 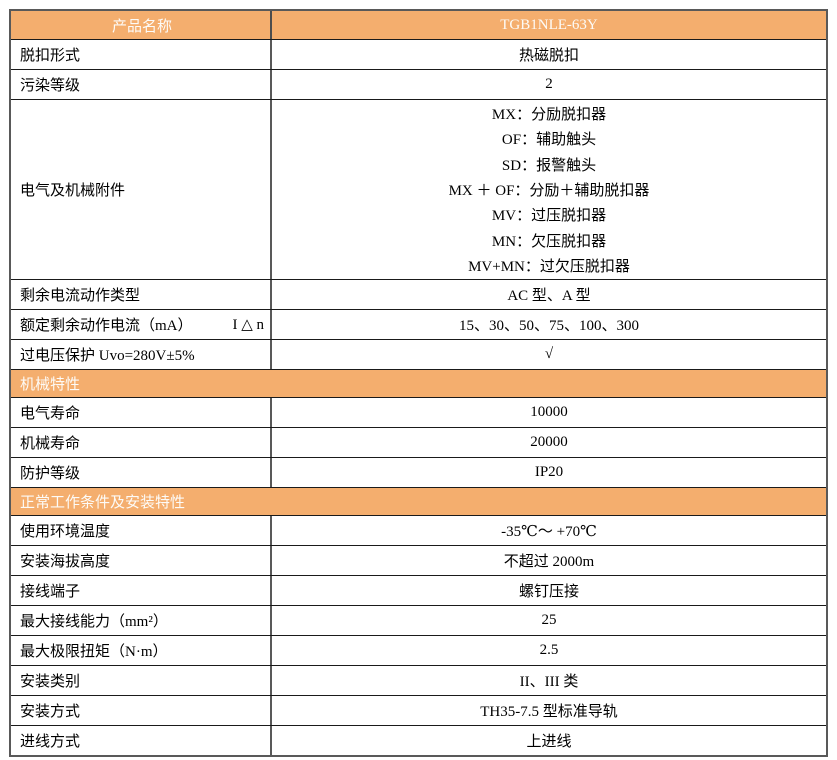 What do you see at coordinates (418, 501) in the screenshot?
I see `section-header-installation: 正常工作条件及安装特性` at bounding box center [418, 501].